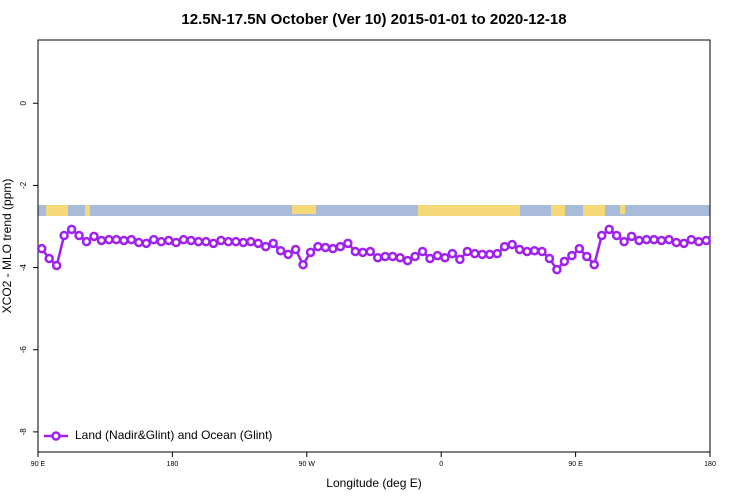  I want to click on ocean-strip, so click(374, 210).